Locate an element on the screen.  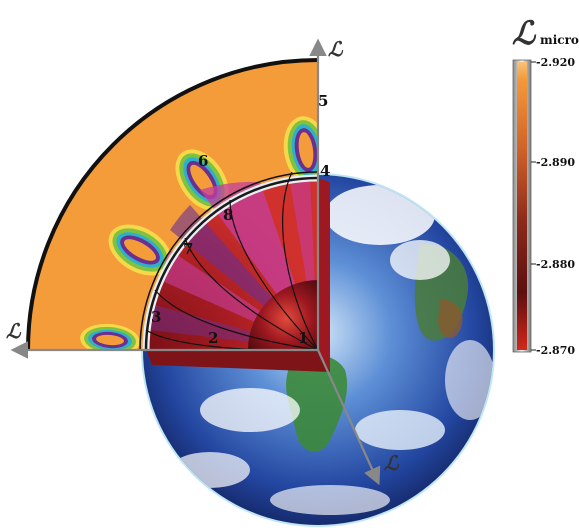
region-label-5: 5 is located at coordinates (323, 101).